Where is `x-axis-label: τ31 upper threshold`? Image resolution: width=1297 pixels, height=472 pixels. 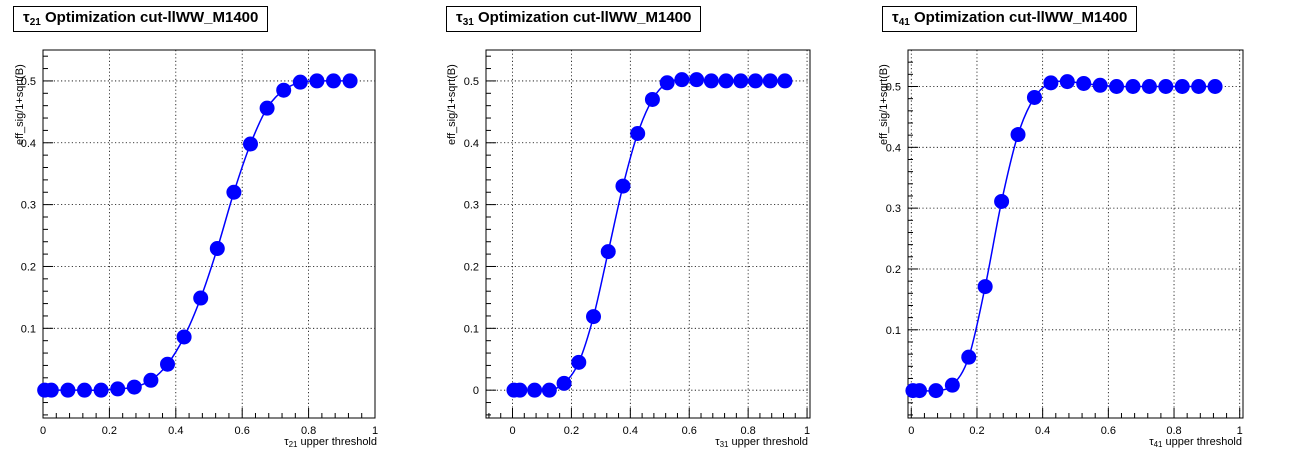 x-axis-label: τ31 upper threshold is located at coordinates (761, 442).